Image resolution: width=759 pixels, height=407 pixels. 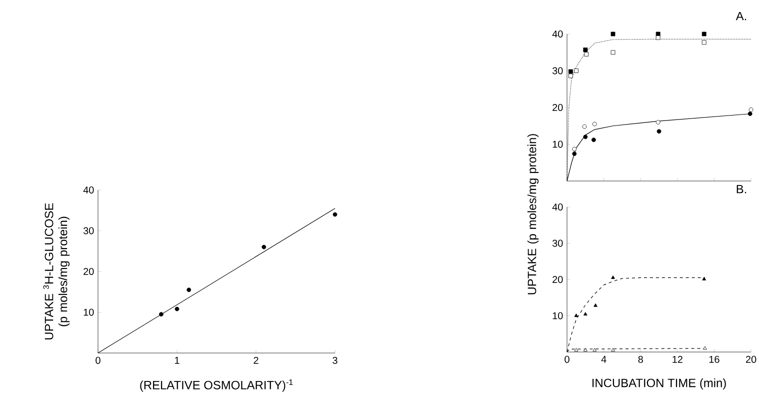 What do you see at coordinates (741, 189) in the screenshot?
I see `chart-title: B.` at bounding box center [741, 189].